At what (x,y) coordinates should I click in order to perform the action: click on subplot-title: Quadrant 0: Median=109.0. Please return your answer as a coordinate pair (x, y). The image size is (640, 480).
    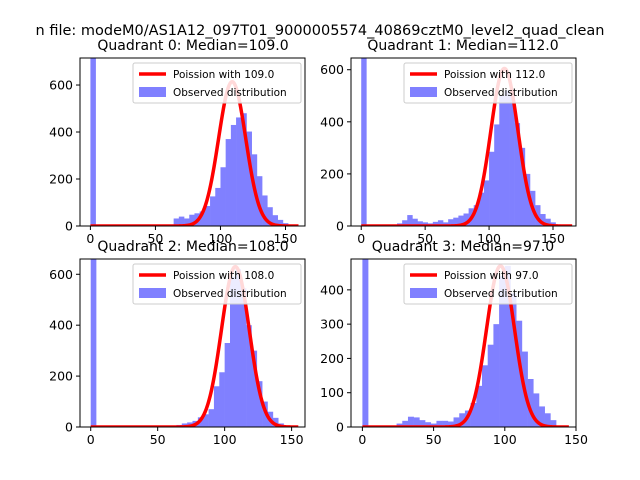
    Looking at the image, I should click on (192, 46).